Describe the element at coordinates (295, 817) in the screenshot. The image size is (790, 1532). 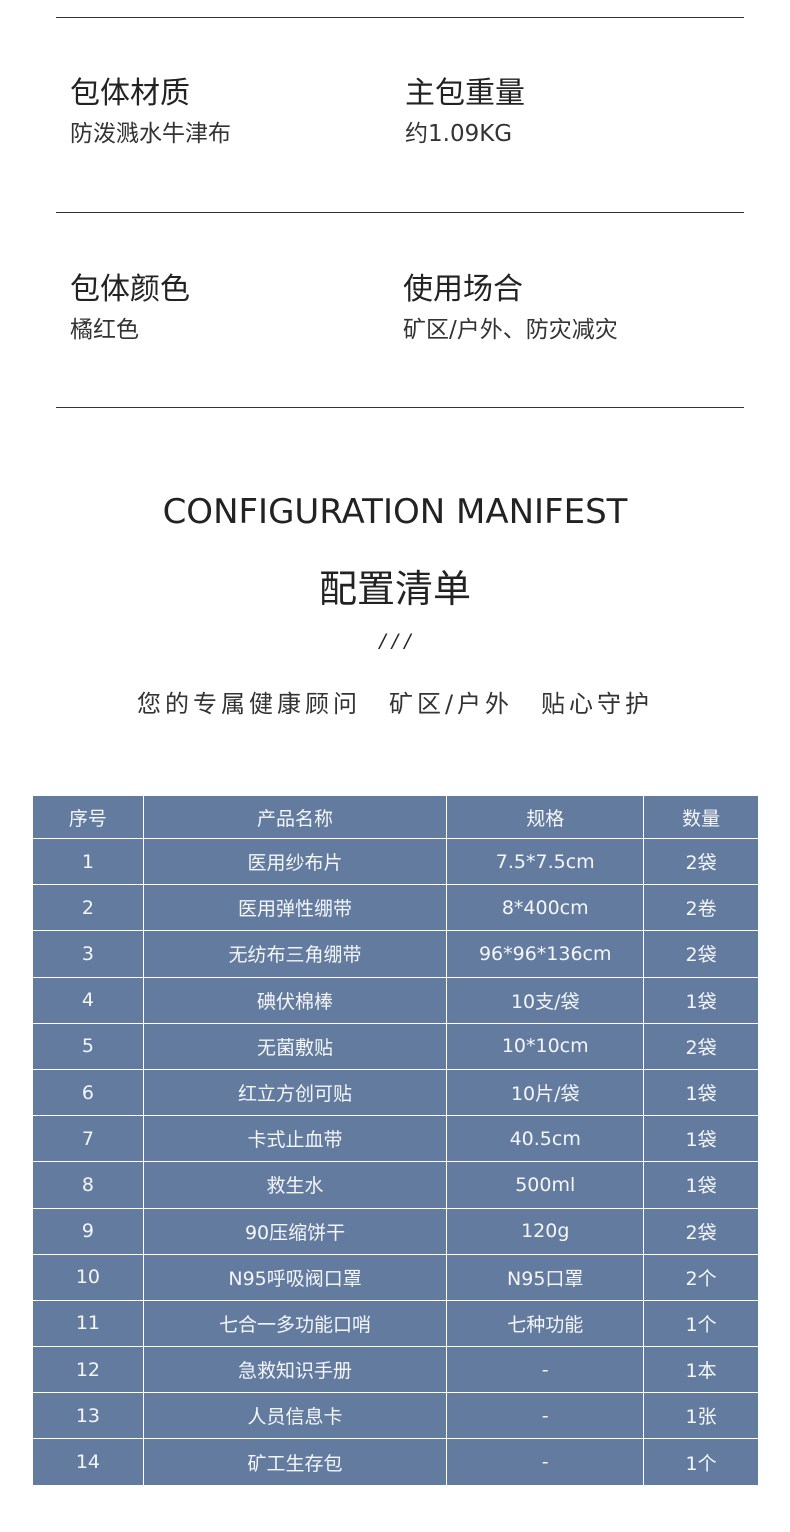
I see `column-header: 产品名称` at that location.